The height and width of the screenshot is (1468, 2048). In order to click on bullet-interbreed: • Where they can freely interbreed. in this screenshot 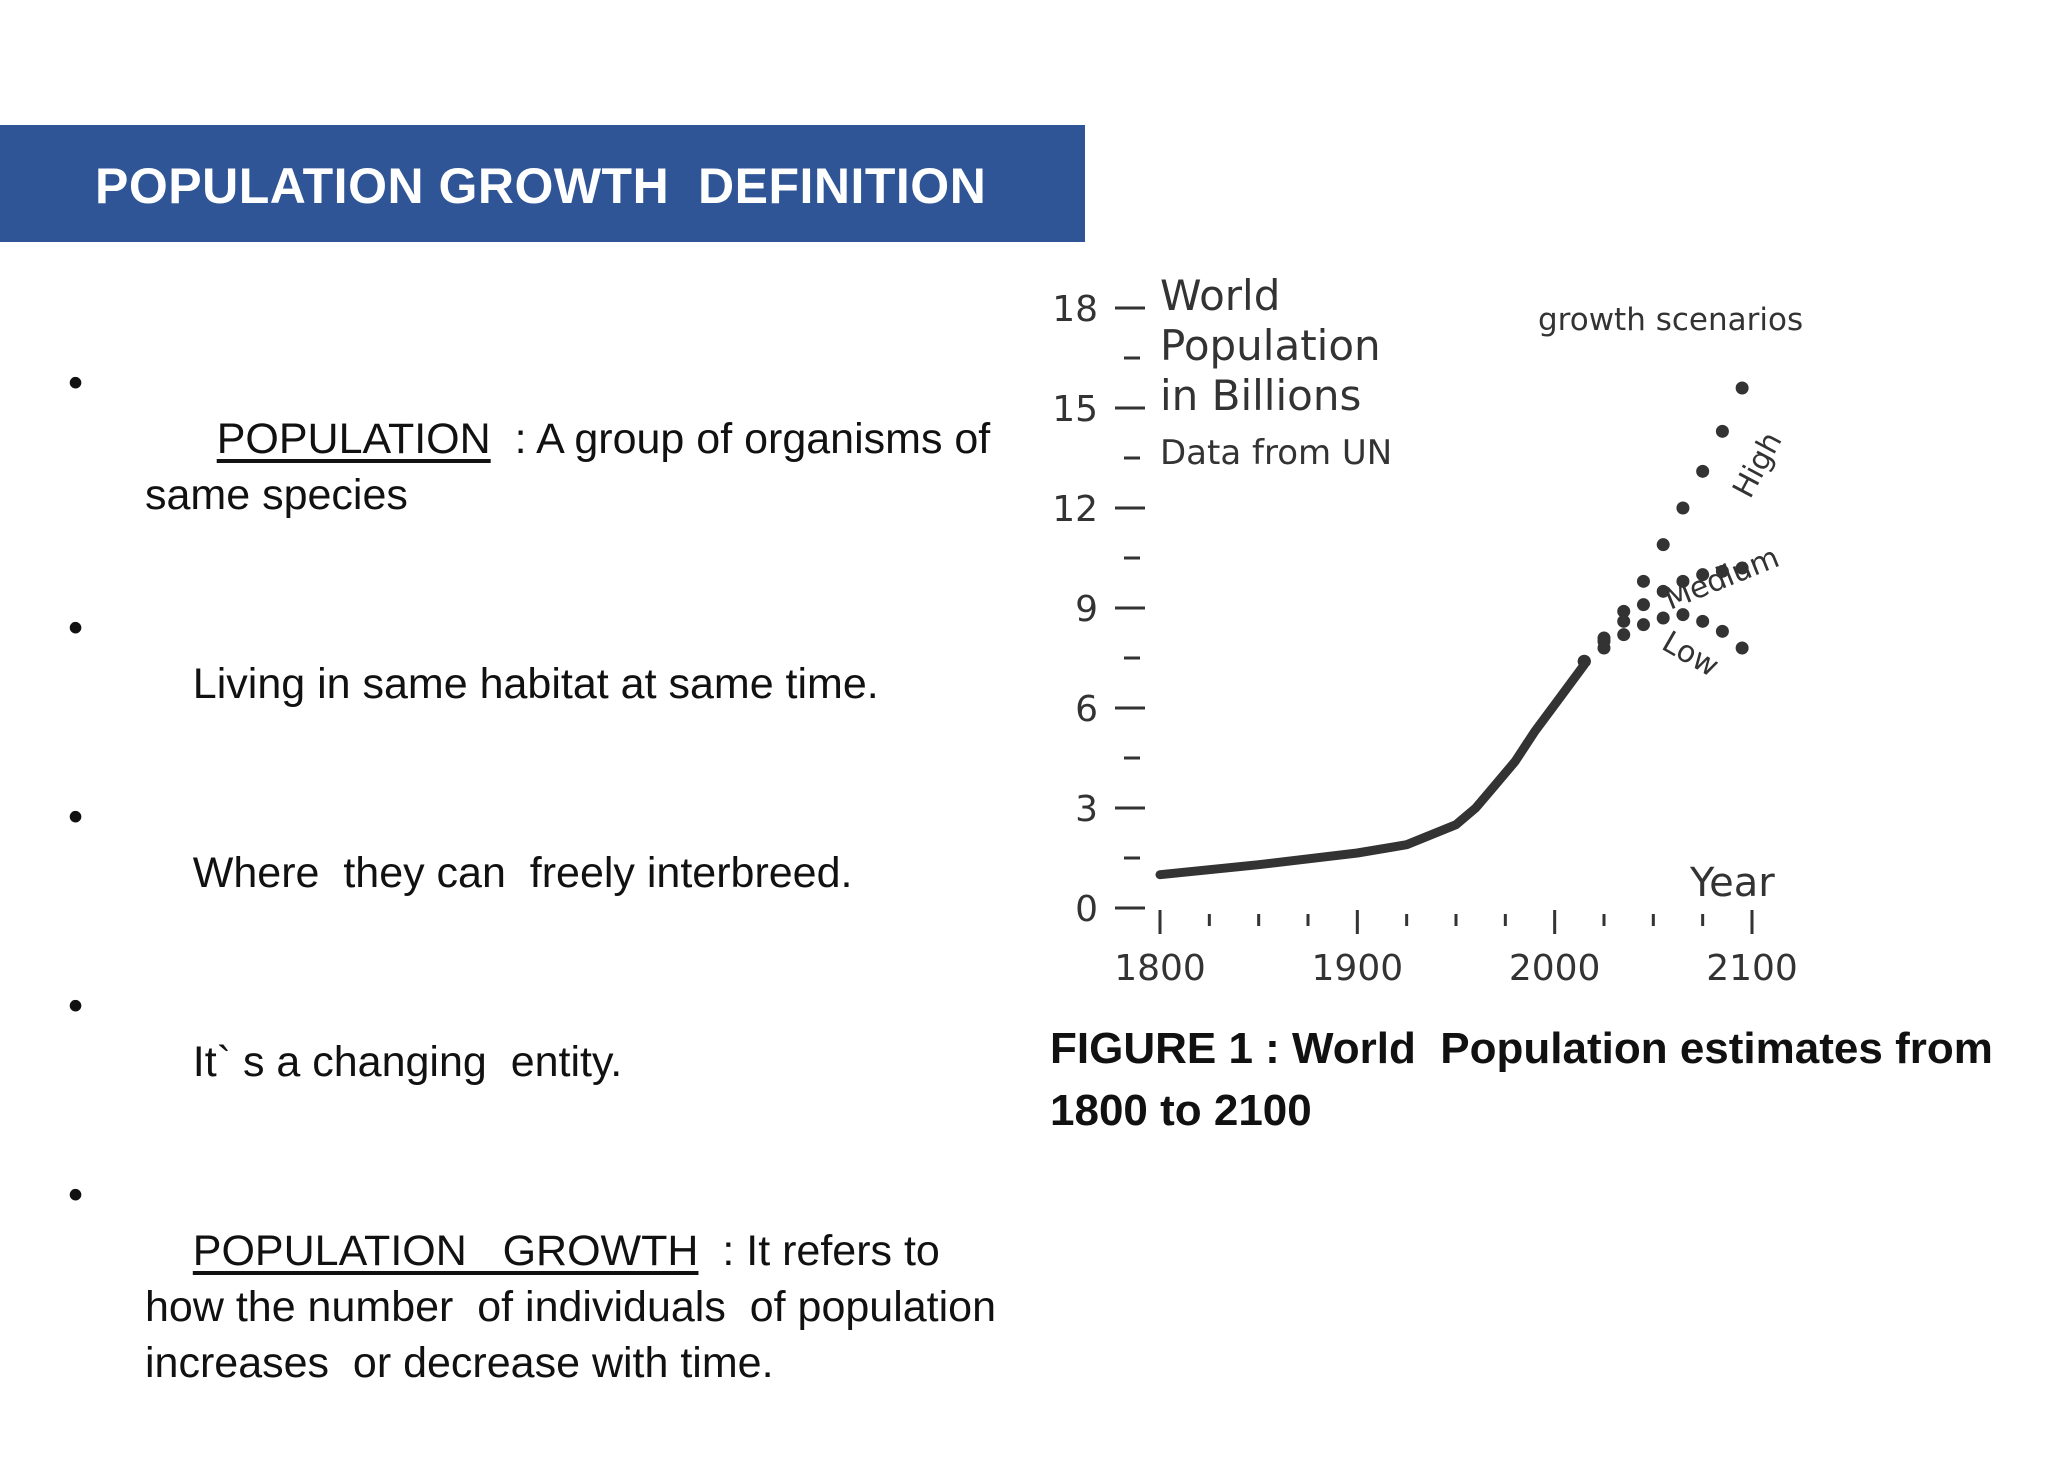, I will do `click(530, 873)`.